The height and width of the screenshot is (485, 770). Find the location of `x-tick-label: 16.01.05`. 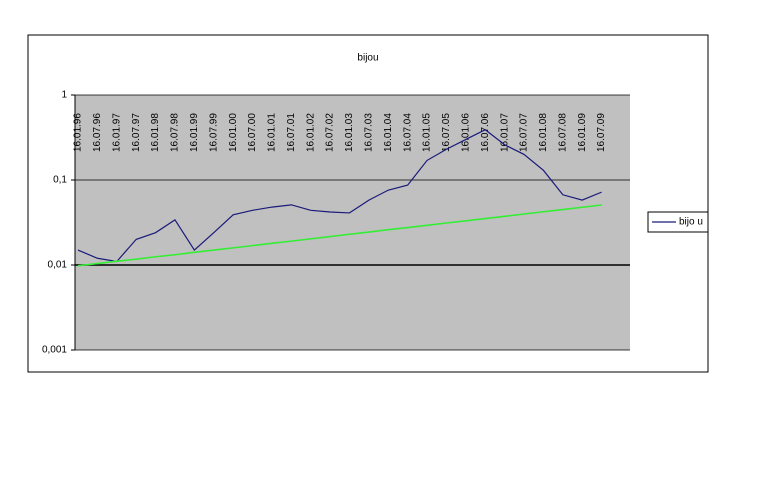

x-tick-label: 16.01.05 is located at coordinates (427, 132).